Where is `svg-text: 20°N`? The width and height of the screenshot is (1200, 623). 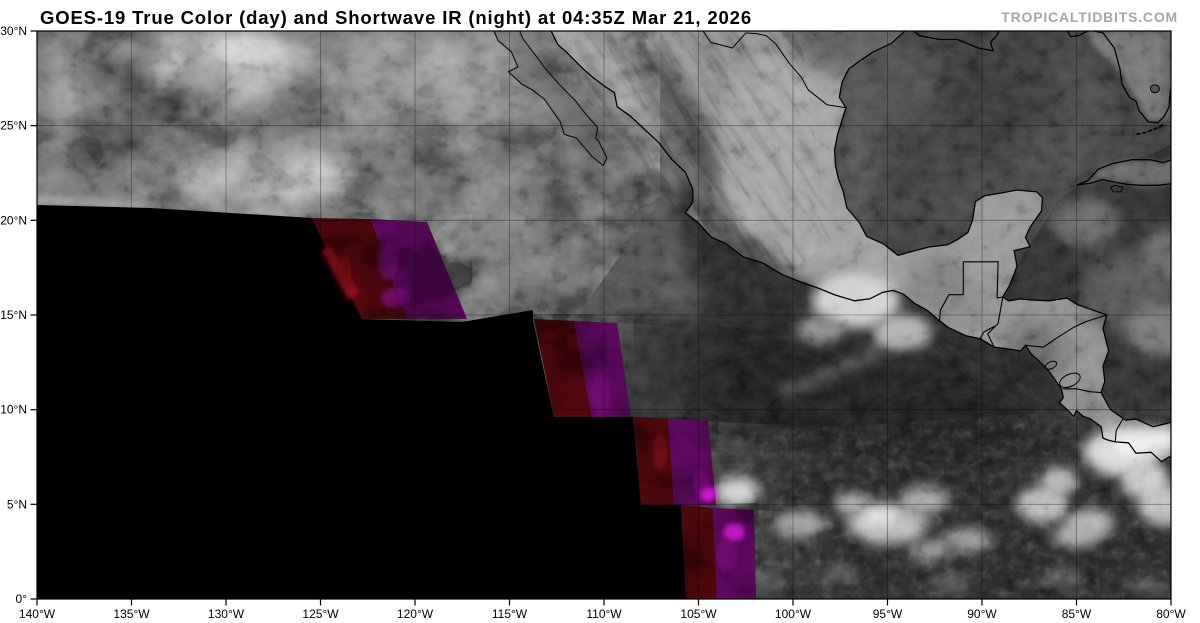 svg-text: 20°N is located at coordinates (13, 220).